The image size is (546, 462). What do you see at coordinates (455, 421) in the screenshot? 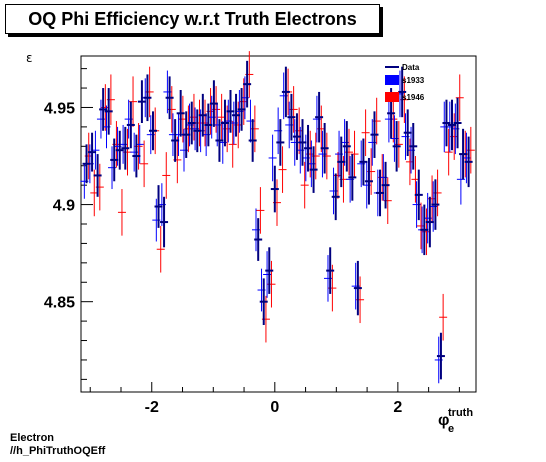
I see `x-axis-label: φ e truth` at bounding box center [455, 421].